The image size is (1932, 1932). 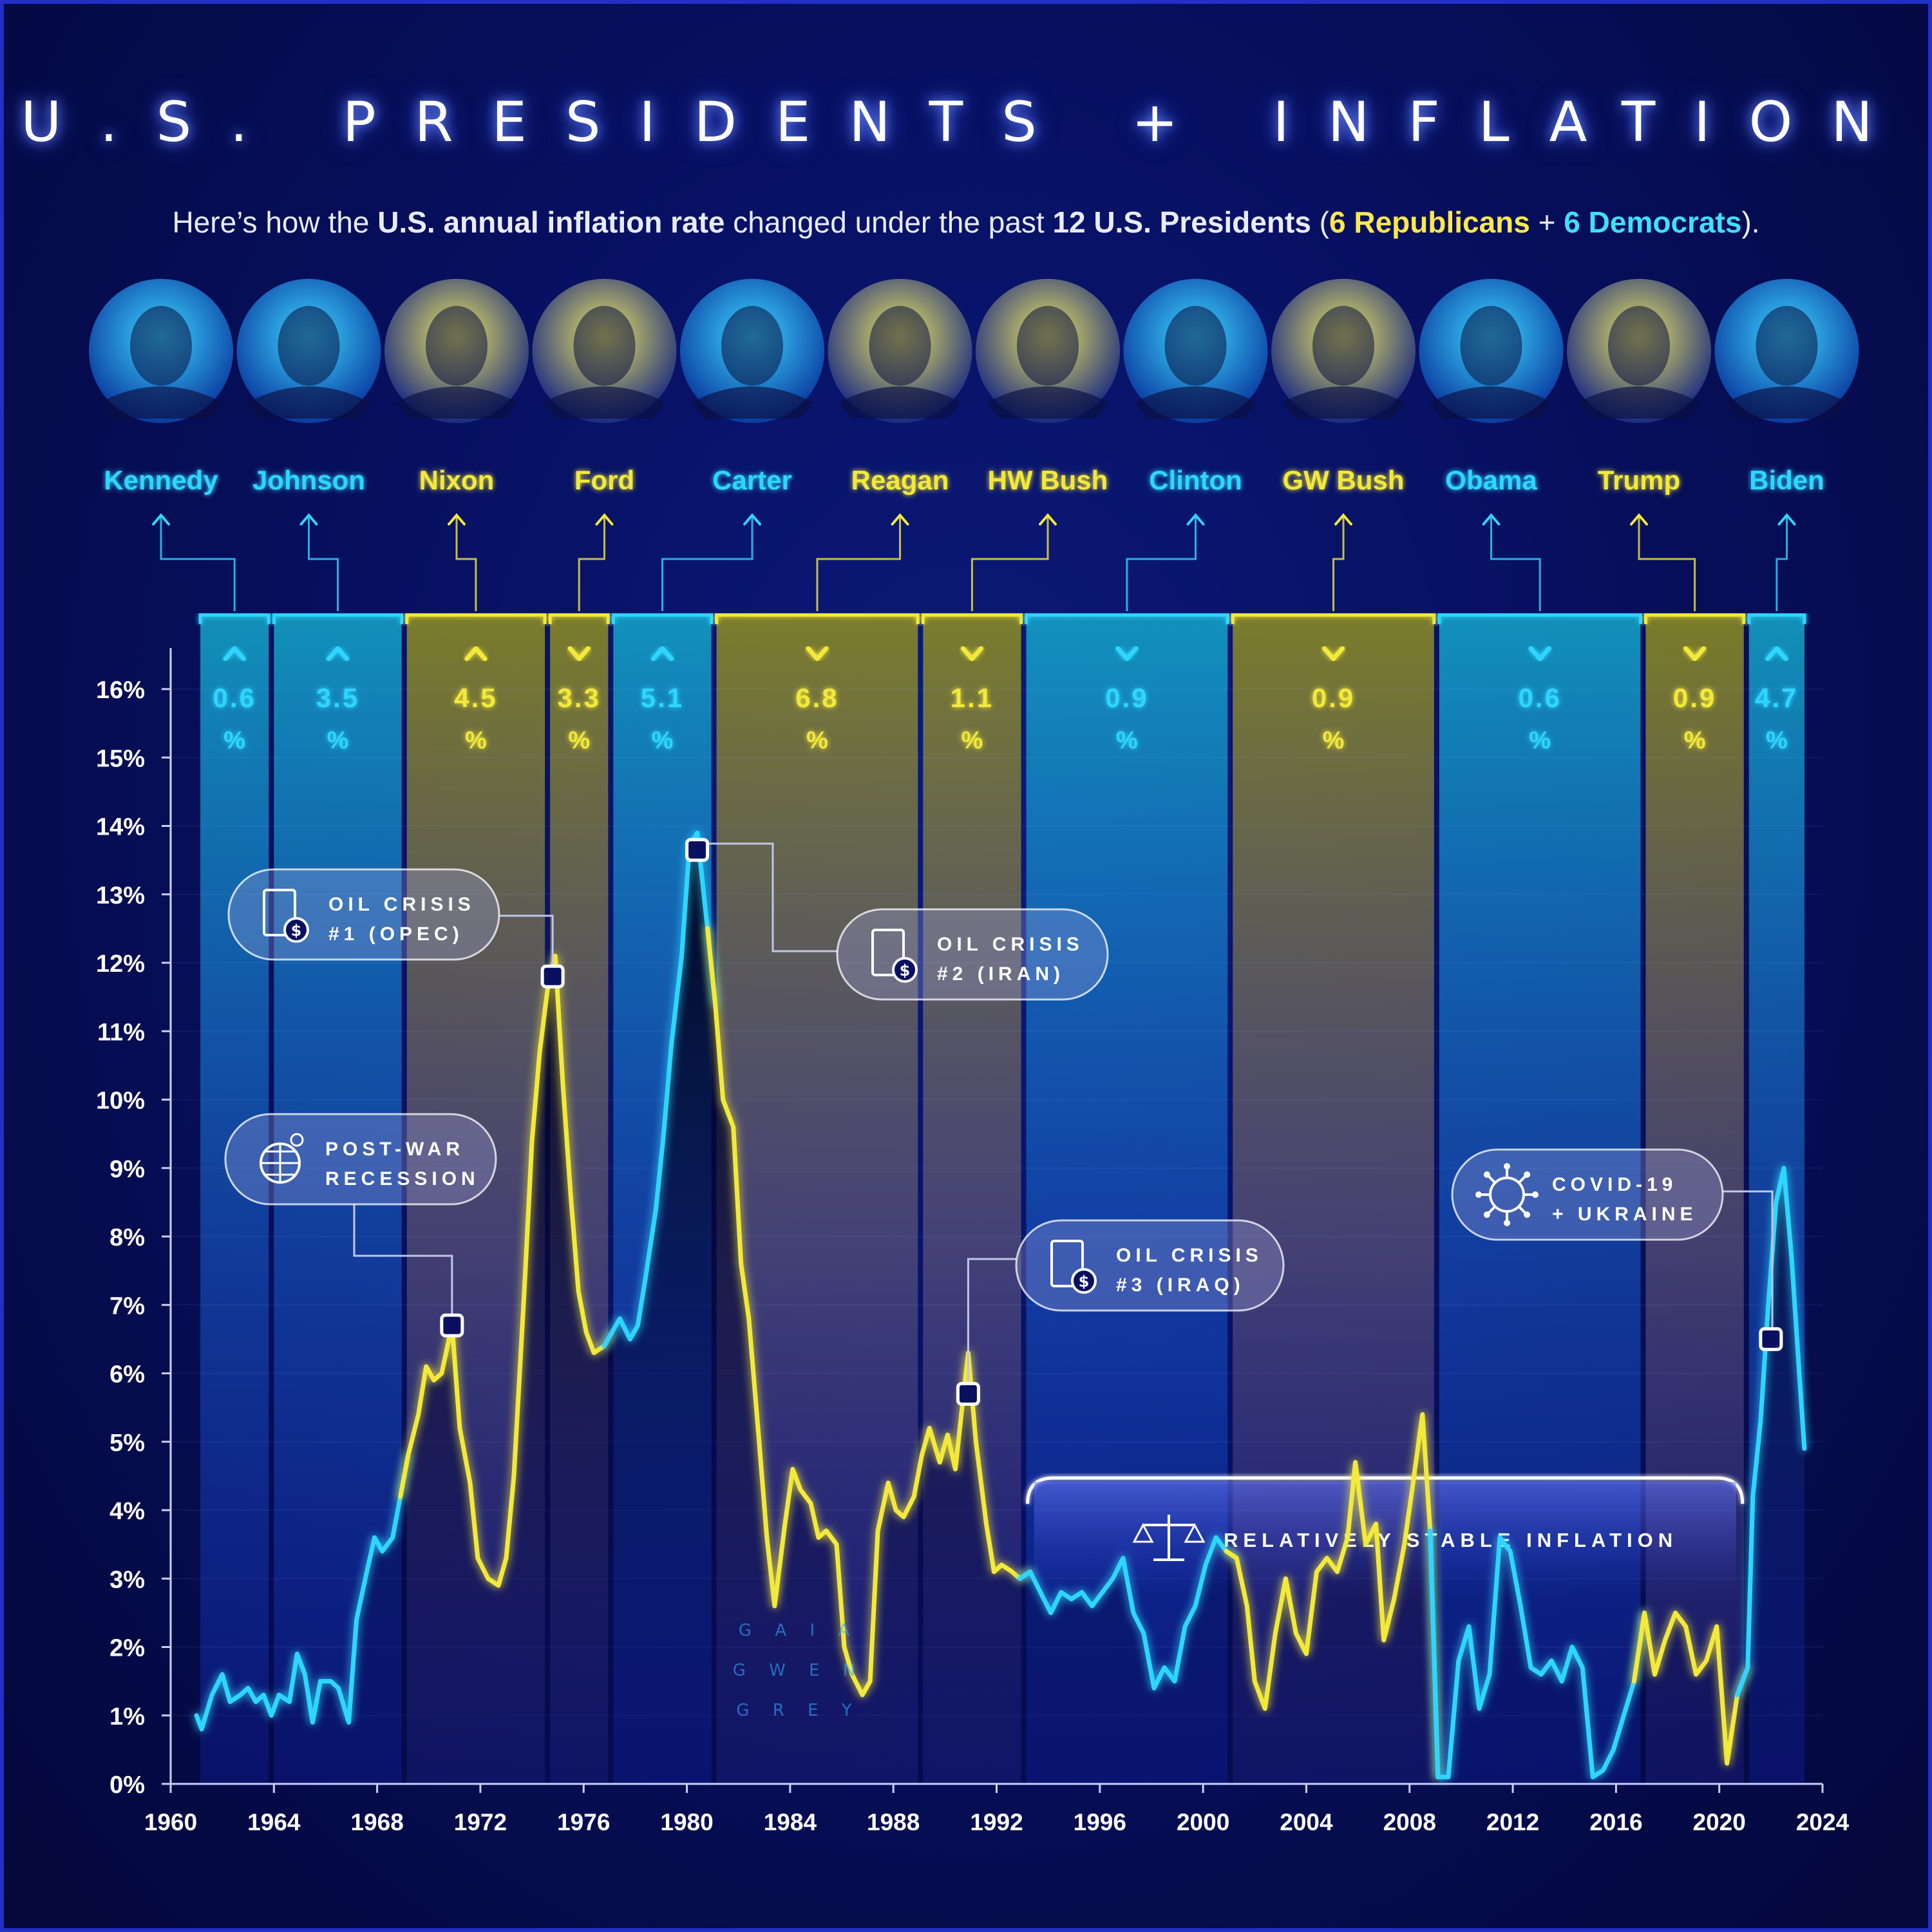 I want to click on inflation-change-value: 3.3, so click(x=579, y=698).